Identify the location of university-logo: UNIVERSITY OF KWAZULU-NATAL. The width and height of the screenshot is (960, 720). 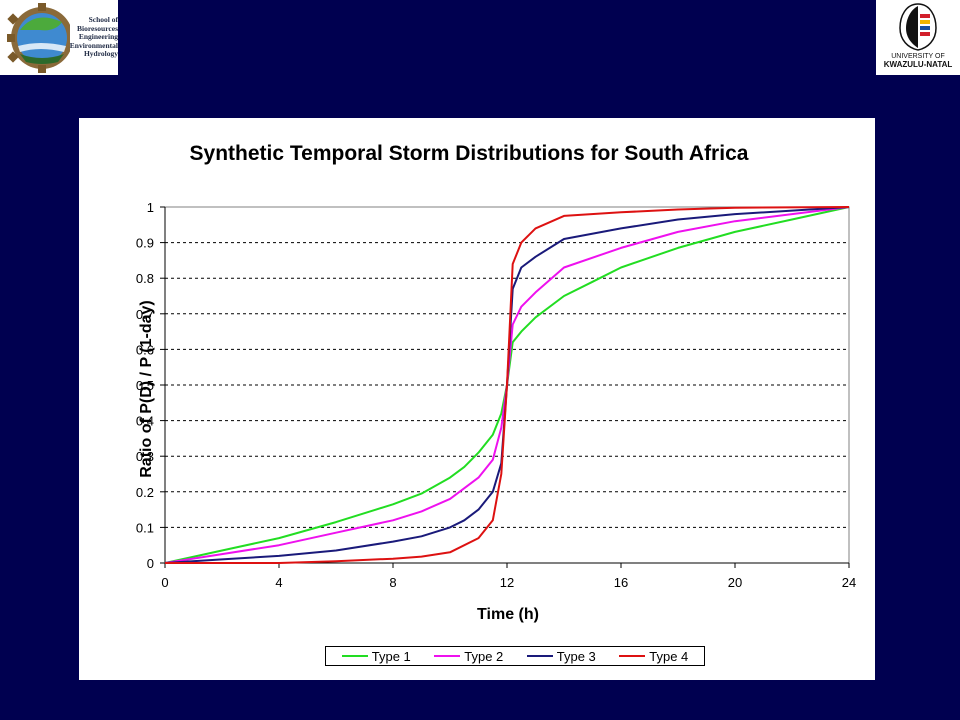
(918, 37).